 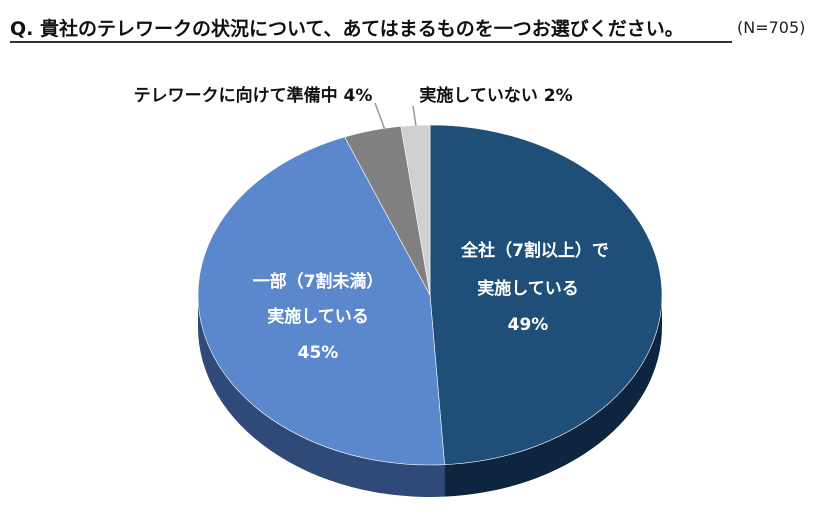 What do you see at coordinates (553, 396) in the screenshot?
I see `pie-side-full-company` at bounding box center [553, 396].